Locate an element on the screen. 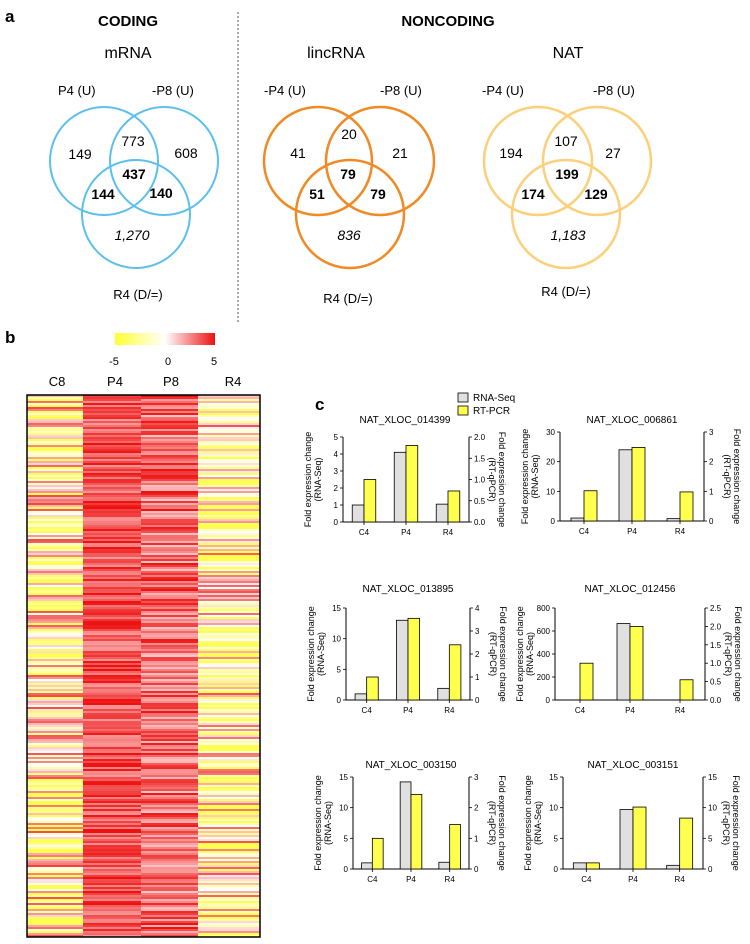 This screenshot has width=750, height=944. x-tick-label: R4 is located at coordinates (449, 710).